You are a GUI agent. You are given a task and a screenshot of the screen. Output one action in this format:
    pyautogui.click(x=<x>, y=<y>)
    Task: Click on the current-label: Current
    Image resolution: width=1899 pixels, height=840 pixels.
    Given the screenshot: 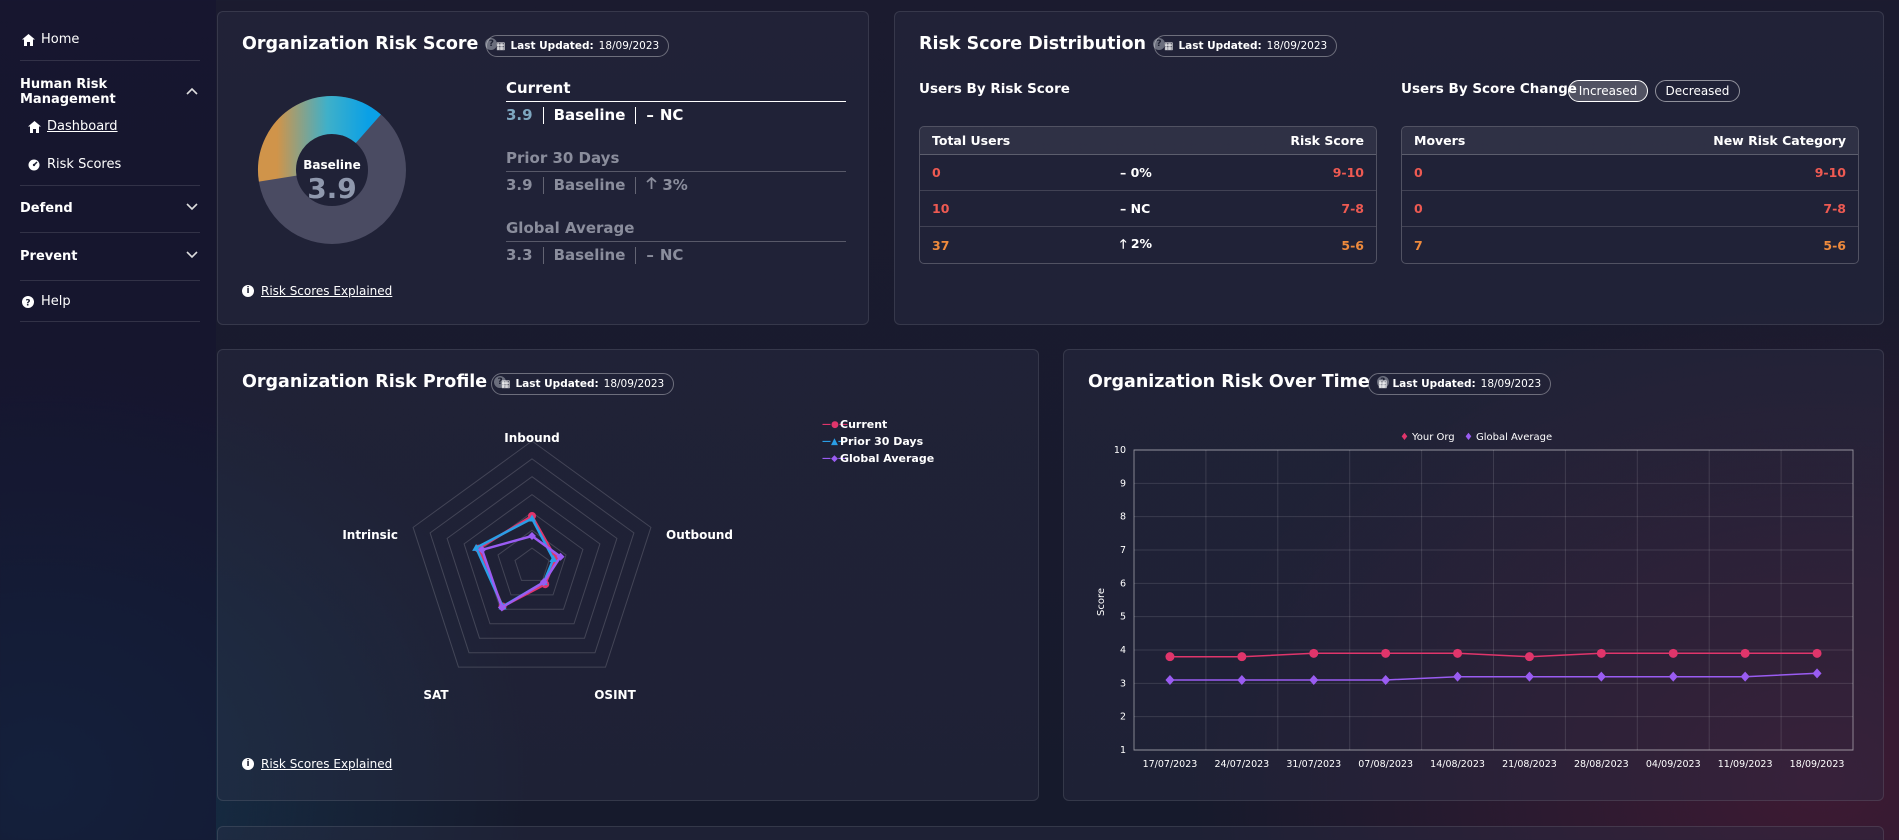 What is the action you would take?
    pyautogui.click(x=538, y=88)
    